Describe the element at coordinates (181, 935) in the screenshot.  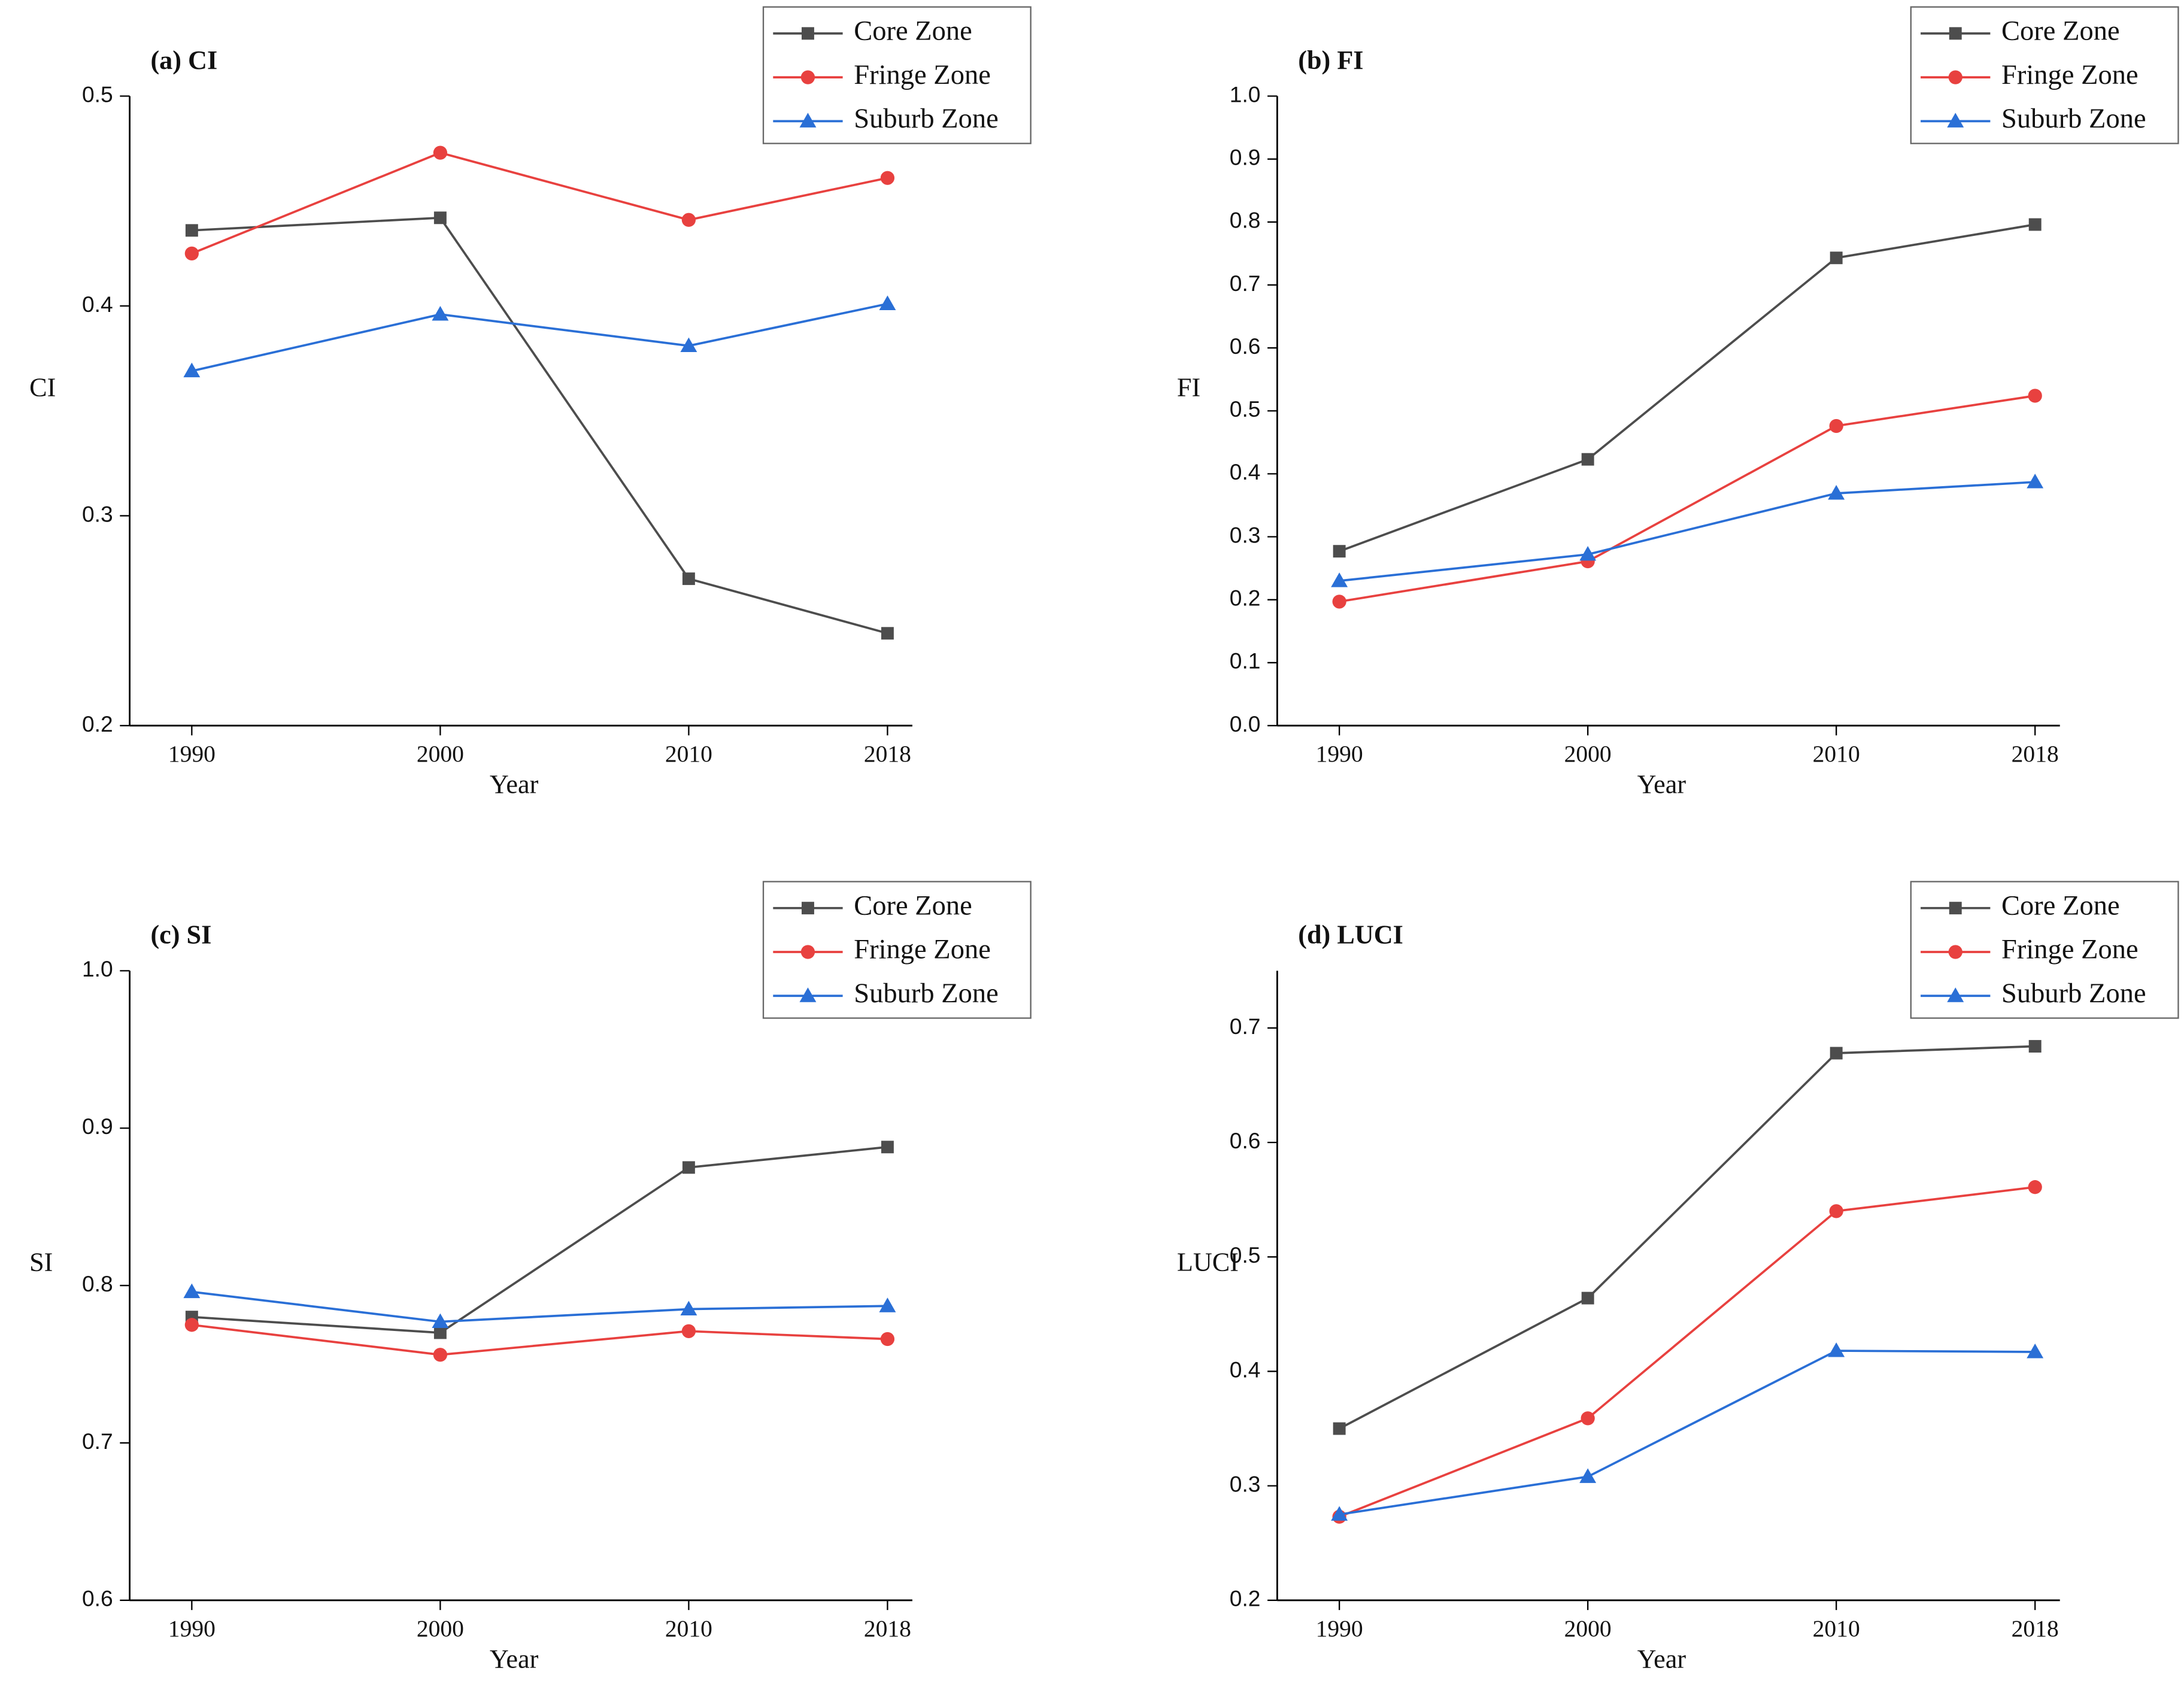
I see `chart-title: (c) SI` at that location.